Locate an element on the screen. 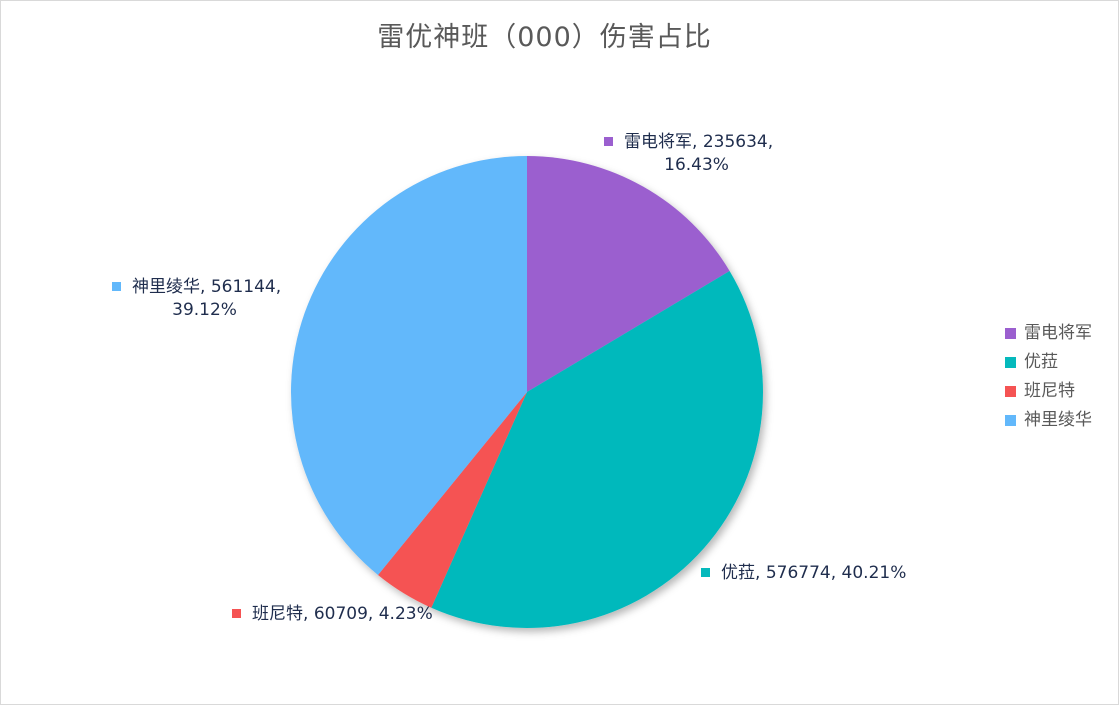 The image size is (1119, 706). legend-item: 班尼特 is located at coordinates (1048, 391).